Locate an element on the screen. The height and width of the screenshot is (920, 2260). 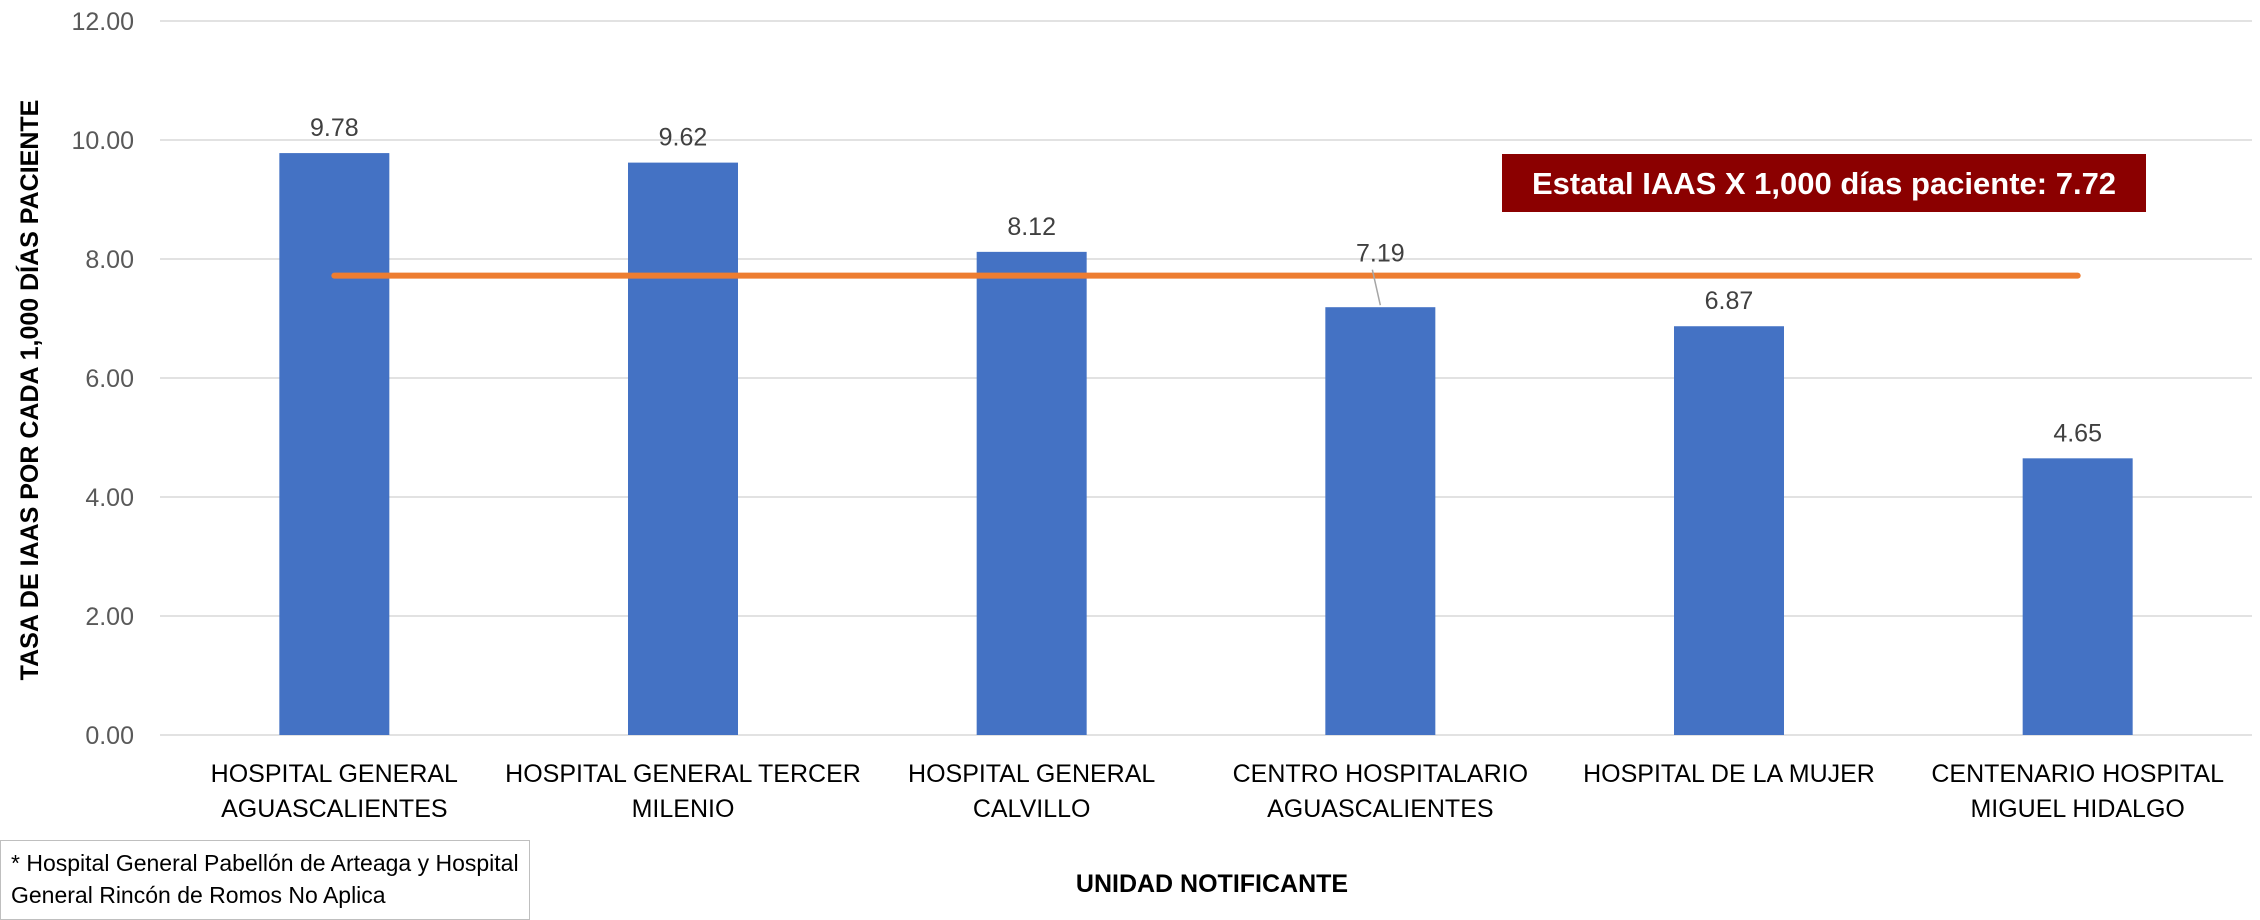
y-axis-ticks: 0.00 2.00 4.00 6.00 8.00 10.00 12.00 is located at coordinates (102, 379).